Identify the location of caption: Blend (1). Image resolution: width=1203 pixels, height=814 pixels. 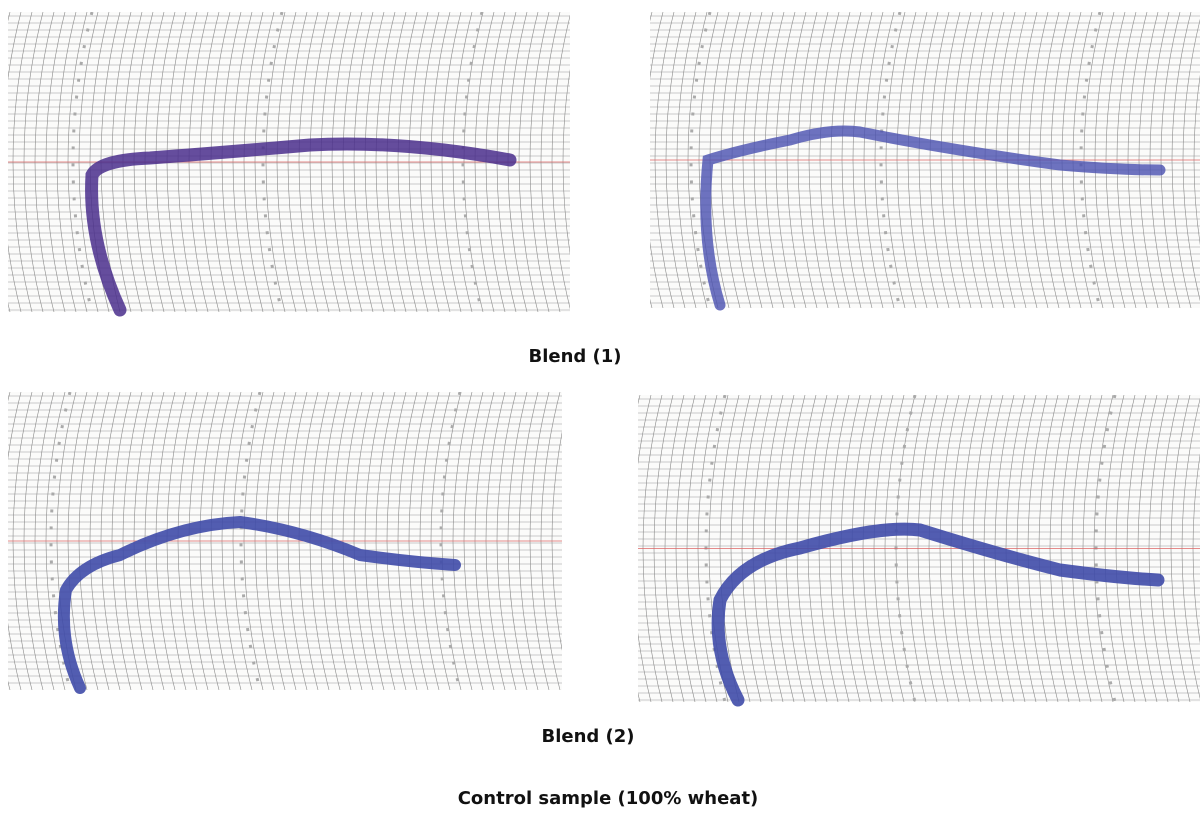
(575, 356).